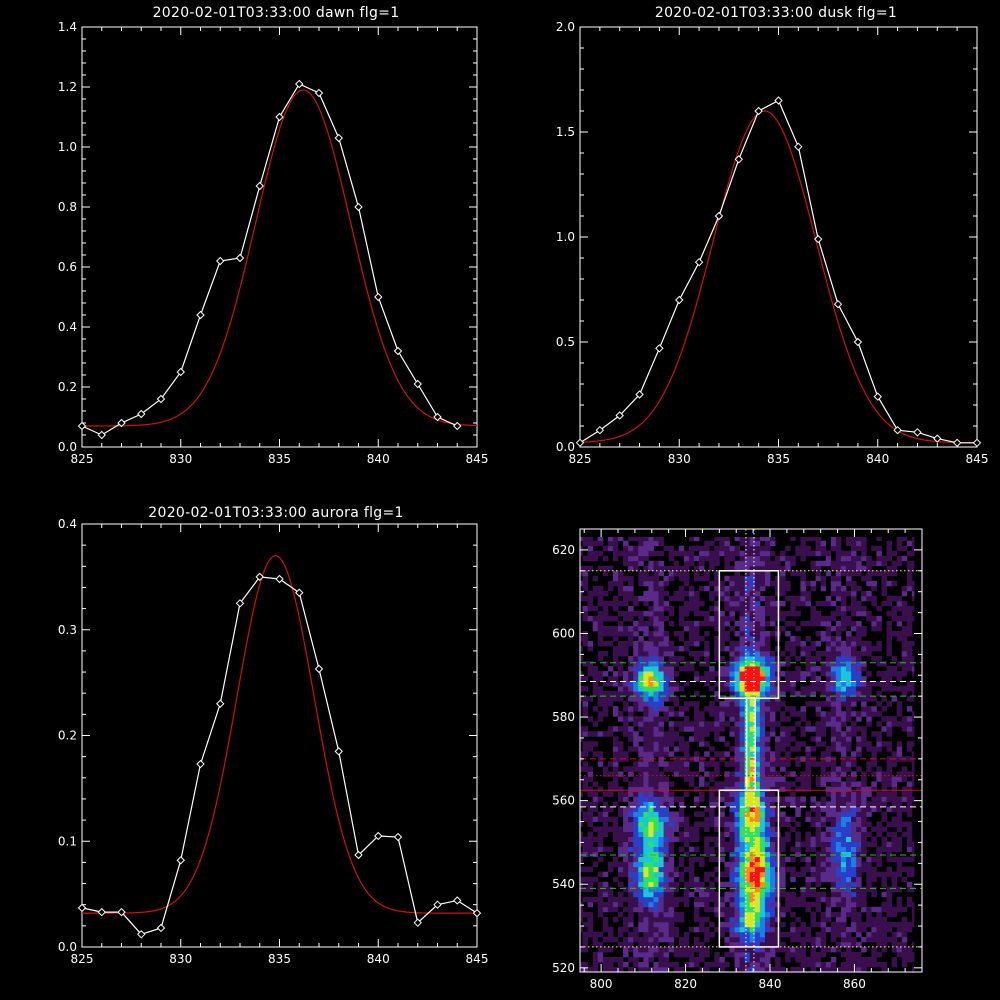 This screenshot has width=1000, height=1000. What do you see at coordinates (67, 267) in the screenshot?
I see `y-tick-label: 0.6` at bounding box center [67, 267].